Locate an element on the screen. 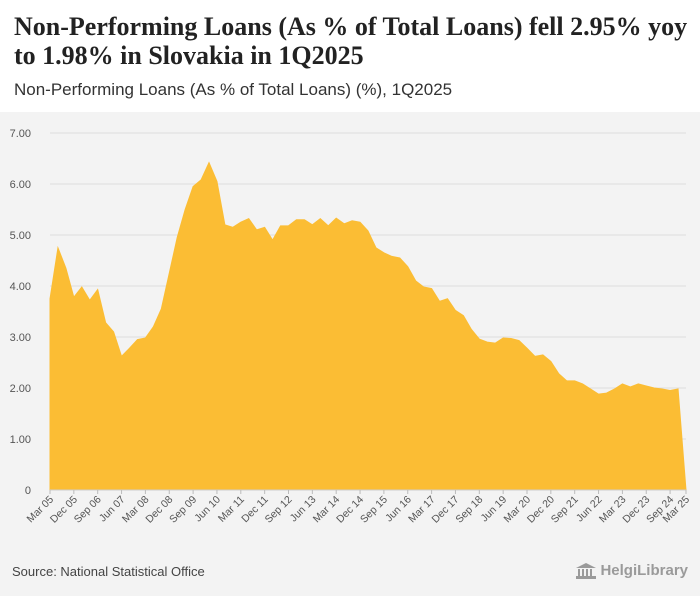 The width and height of the screenshot is (700, 596). brand-name: HelgiLibrary is located at coordinates (644, 570).